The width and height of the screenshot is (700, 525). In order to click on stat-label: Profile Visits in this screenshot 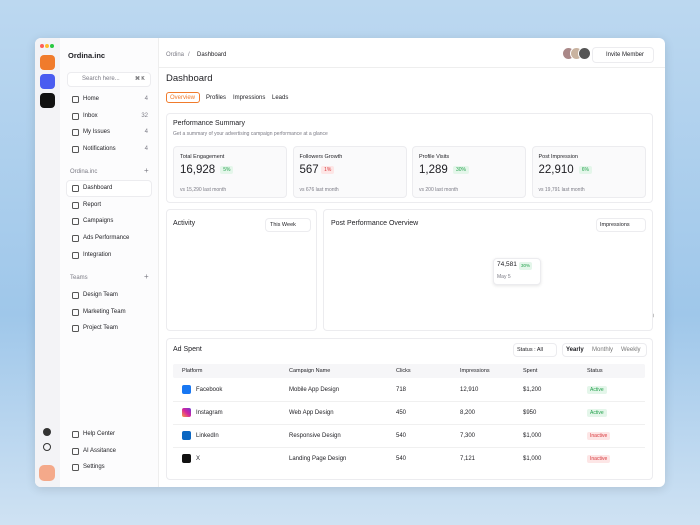, I will do `click(434, 157)`.